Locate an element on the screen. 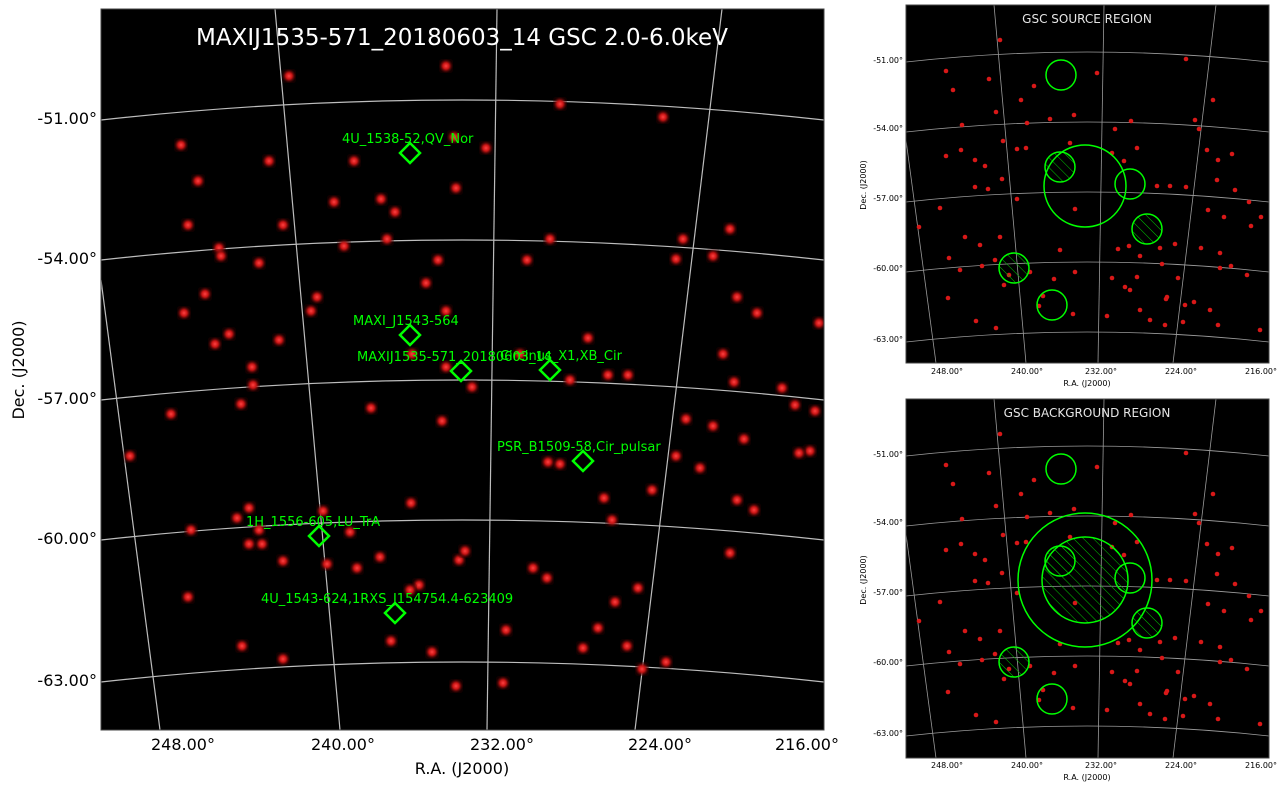 The height and width of the screenshot is (788, 1283). bkg-region-cirx1 is located at coordinates (1130, 578).